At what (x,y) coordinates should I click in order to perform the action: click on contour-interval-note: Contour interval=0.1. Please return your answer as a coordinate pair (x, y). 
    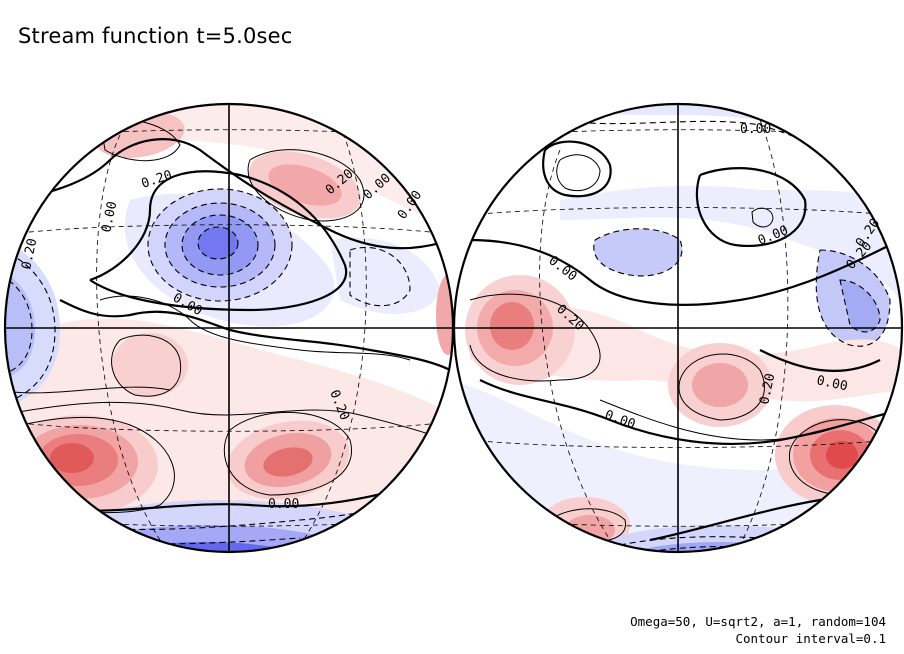
    Looking at the image, I should click on (810, 638).